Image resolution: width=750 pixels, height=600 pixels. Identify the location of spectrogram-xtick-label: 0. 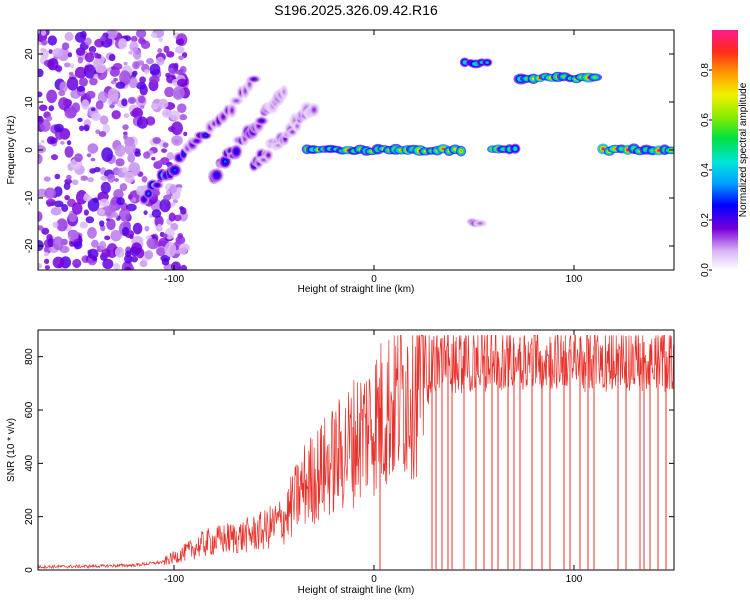
(374, 279).